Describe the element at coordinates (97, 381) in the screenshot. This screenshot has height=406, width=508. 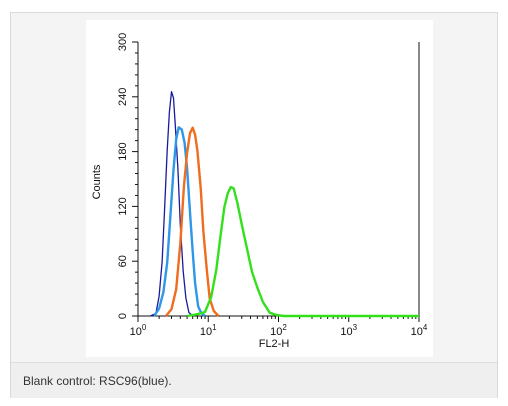
I see `figure-caption: Blank control: RSC96(blue).` at that location.